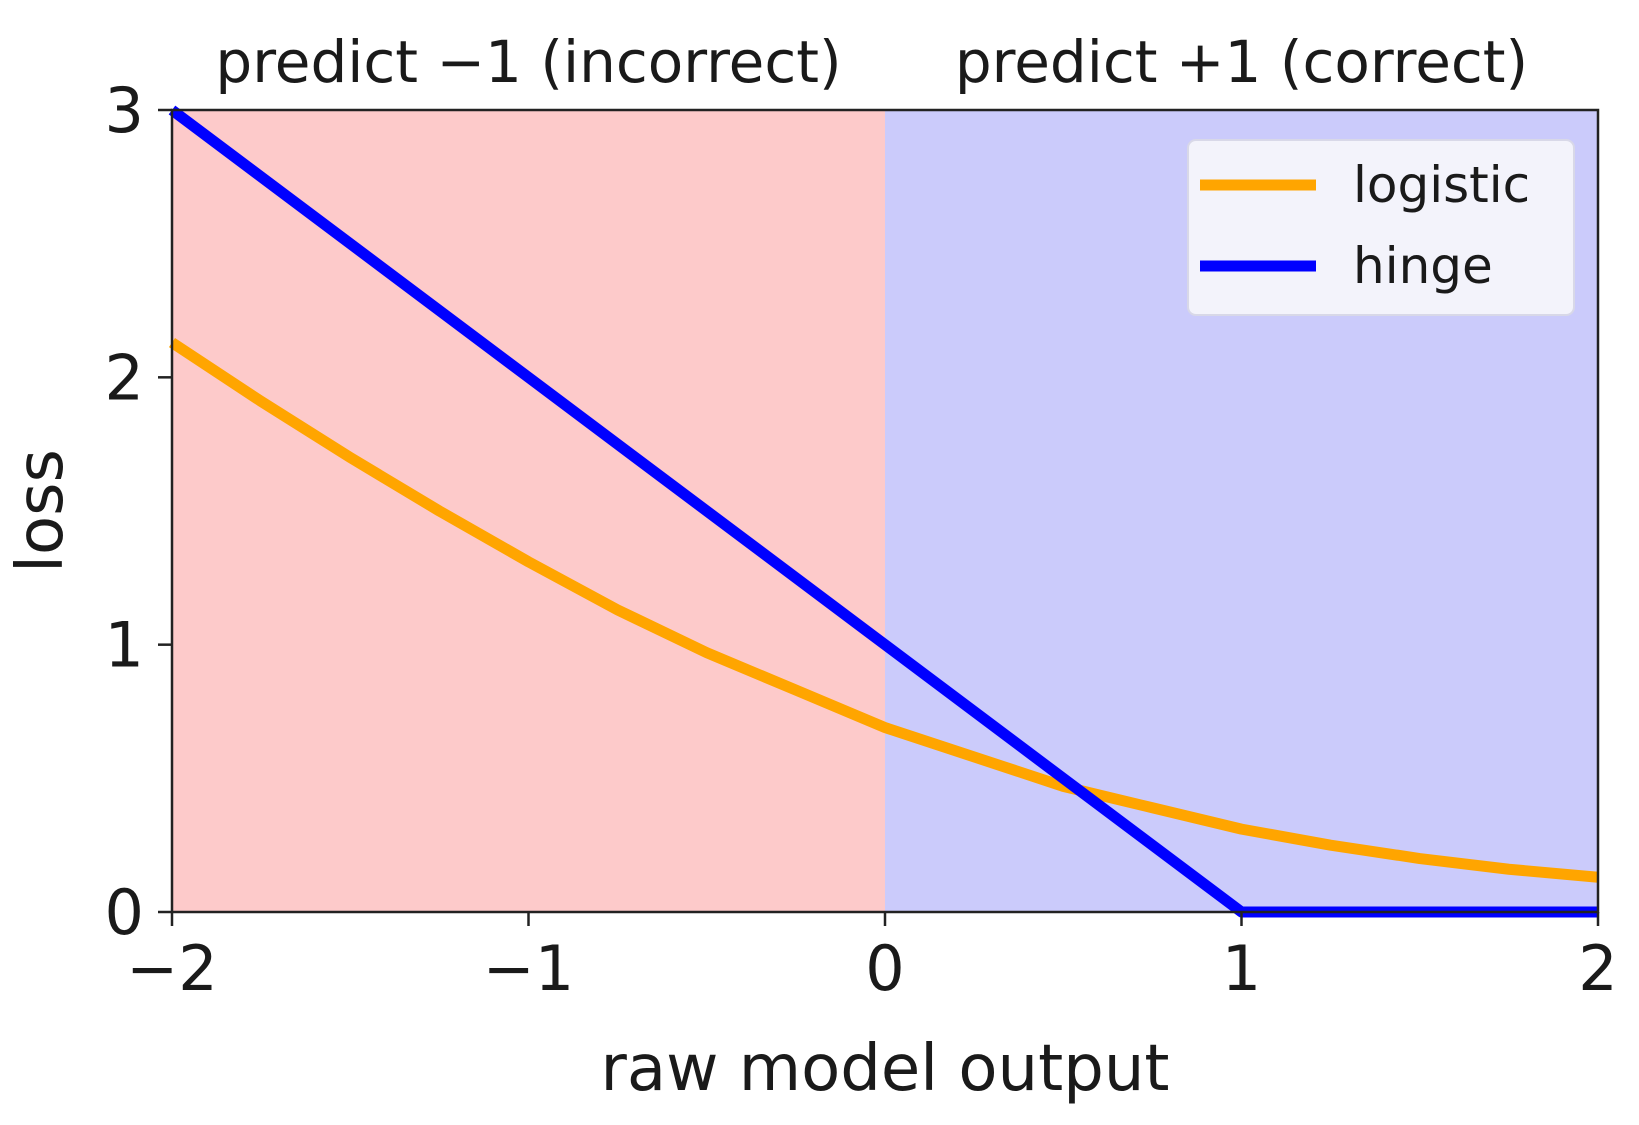  Describe the element at coordinates (528, 62) in the screenshot. I see `region-label-0: predict −1 (incorrect)` at that location.